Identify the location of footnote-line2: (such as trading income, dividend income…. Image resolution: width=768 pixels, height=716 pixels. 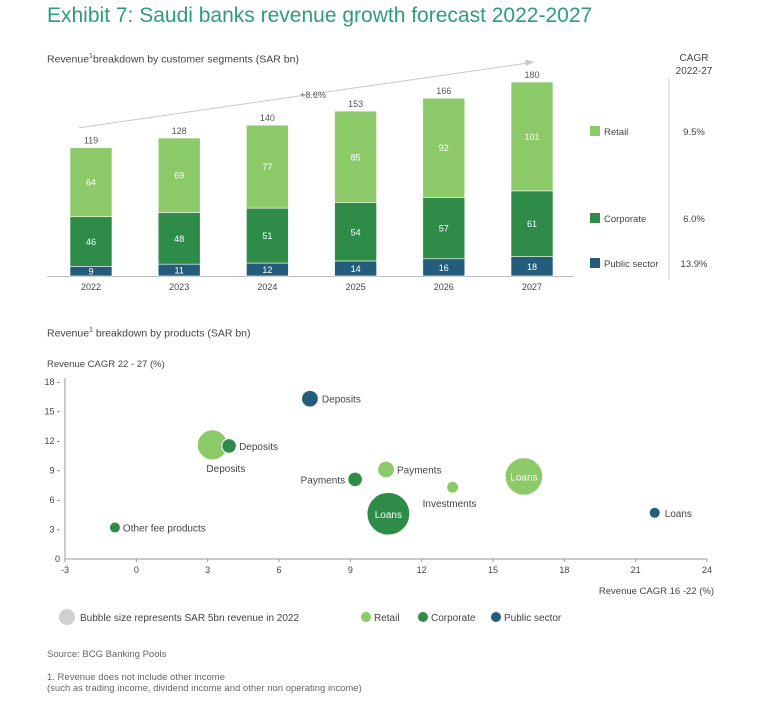
(204, 688).